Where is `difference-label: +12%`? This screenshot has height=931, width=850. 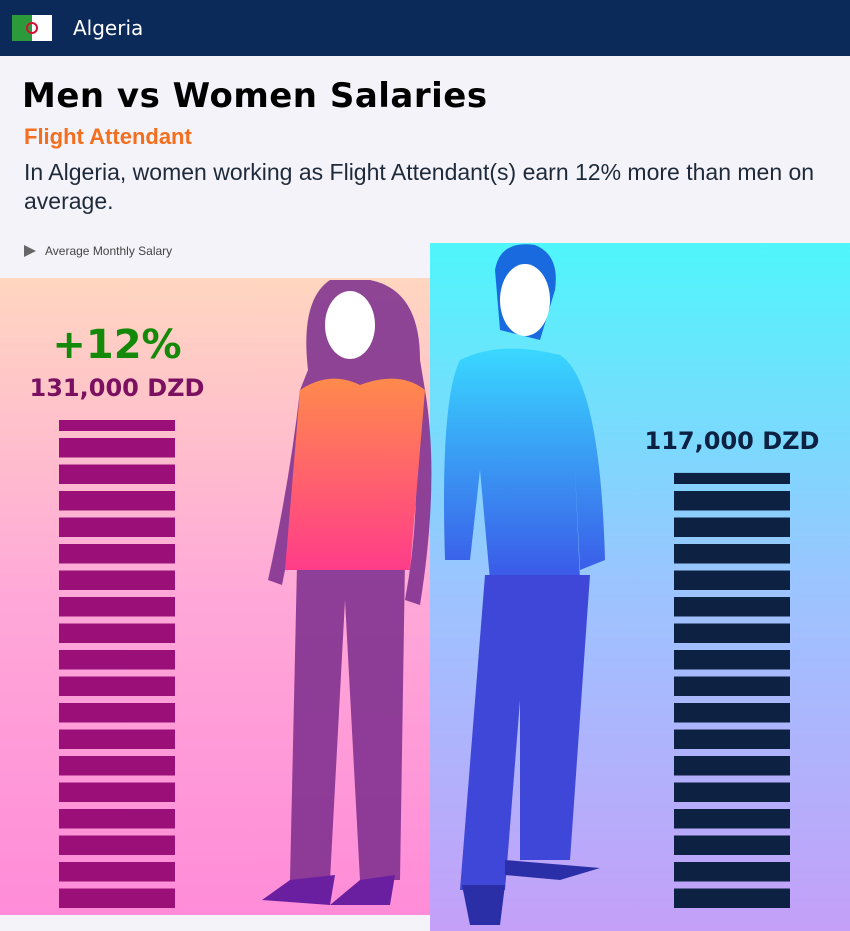
difference-label: +12% is located at coordinates (116, 345).